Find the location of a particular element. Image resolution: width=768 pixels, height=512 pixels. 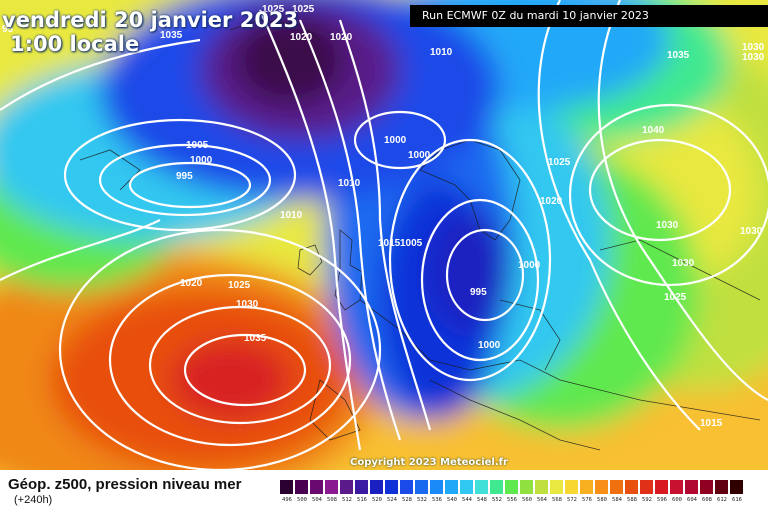

scale-tick-label: 564 is located at coordinates (542, 500).